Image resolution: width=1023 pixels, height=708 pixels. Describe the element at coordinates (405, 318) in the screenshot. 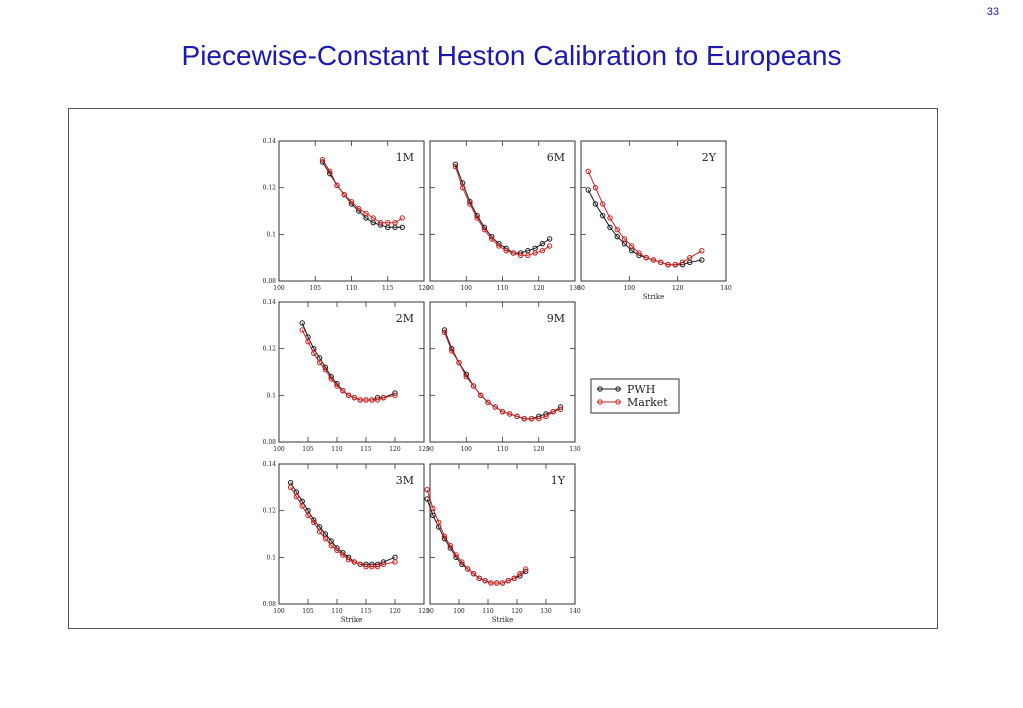

I see `panel-label: 2M` at that location.